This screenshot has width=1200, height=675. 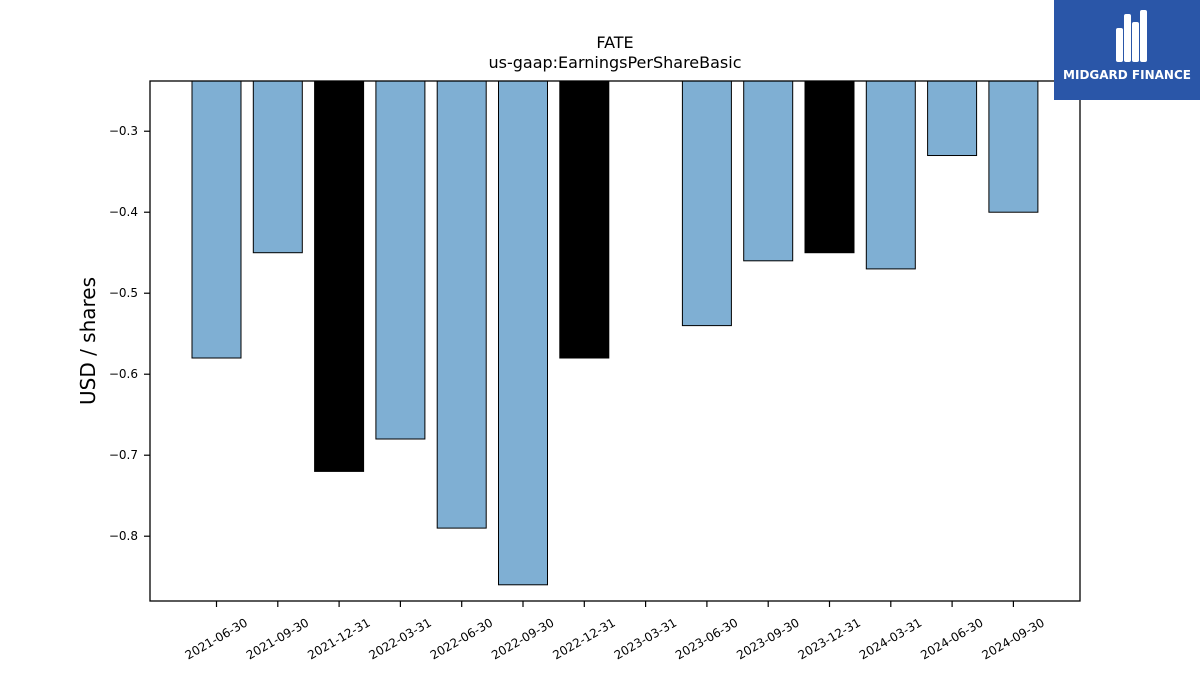 I want to click on y-tick-label: −0.6, so click(x=123, y=374).